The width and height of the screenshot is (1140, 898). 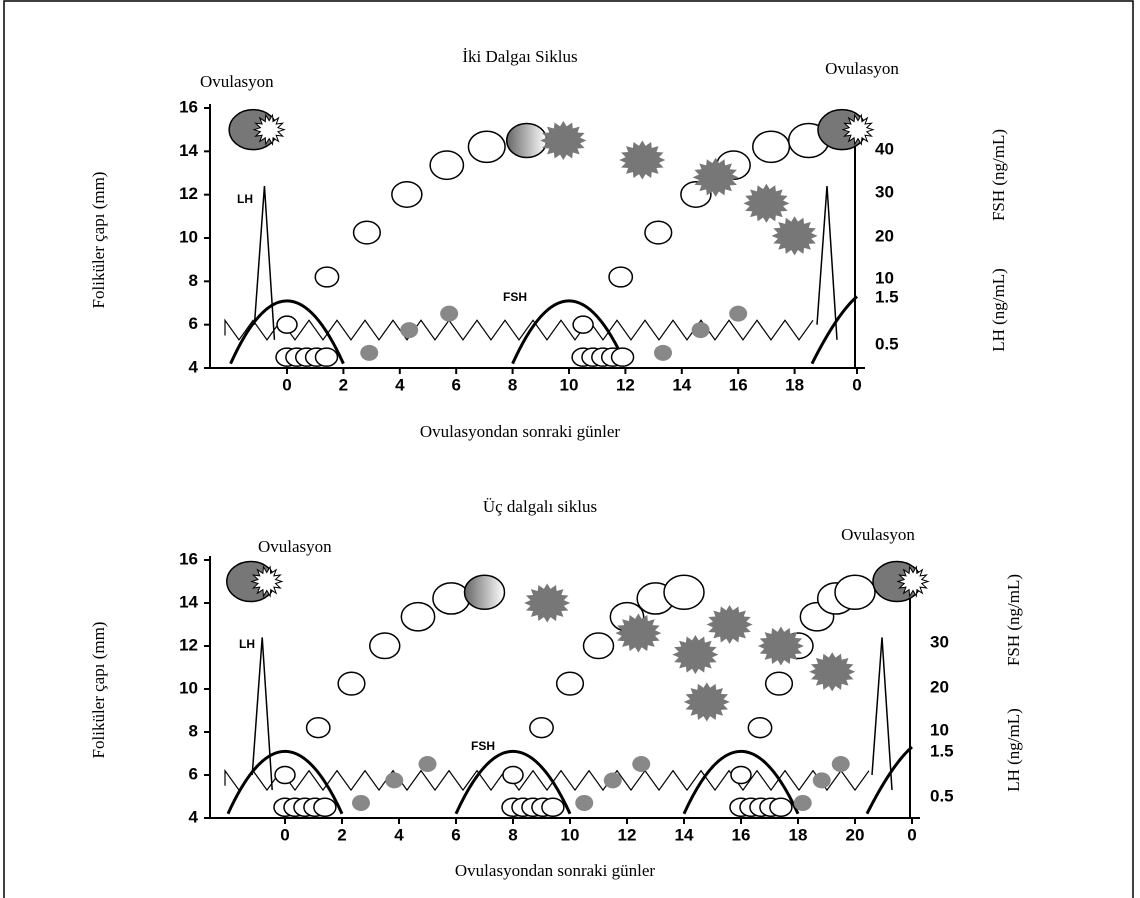 I want to click on panel-title: Üç dalgalı siklus, so click(x=540, y=506).